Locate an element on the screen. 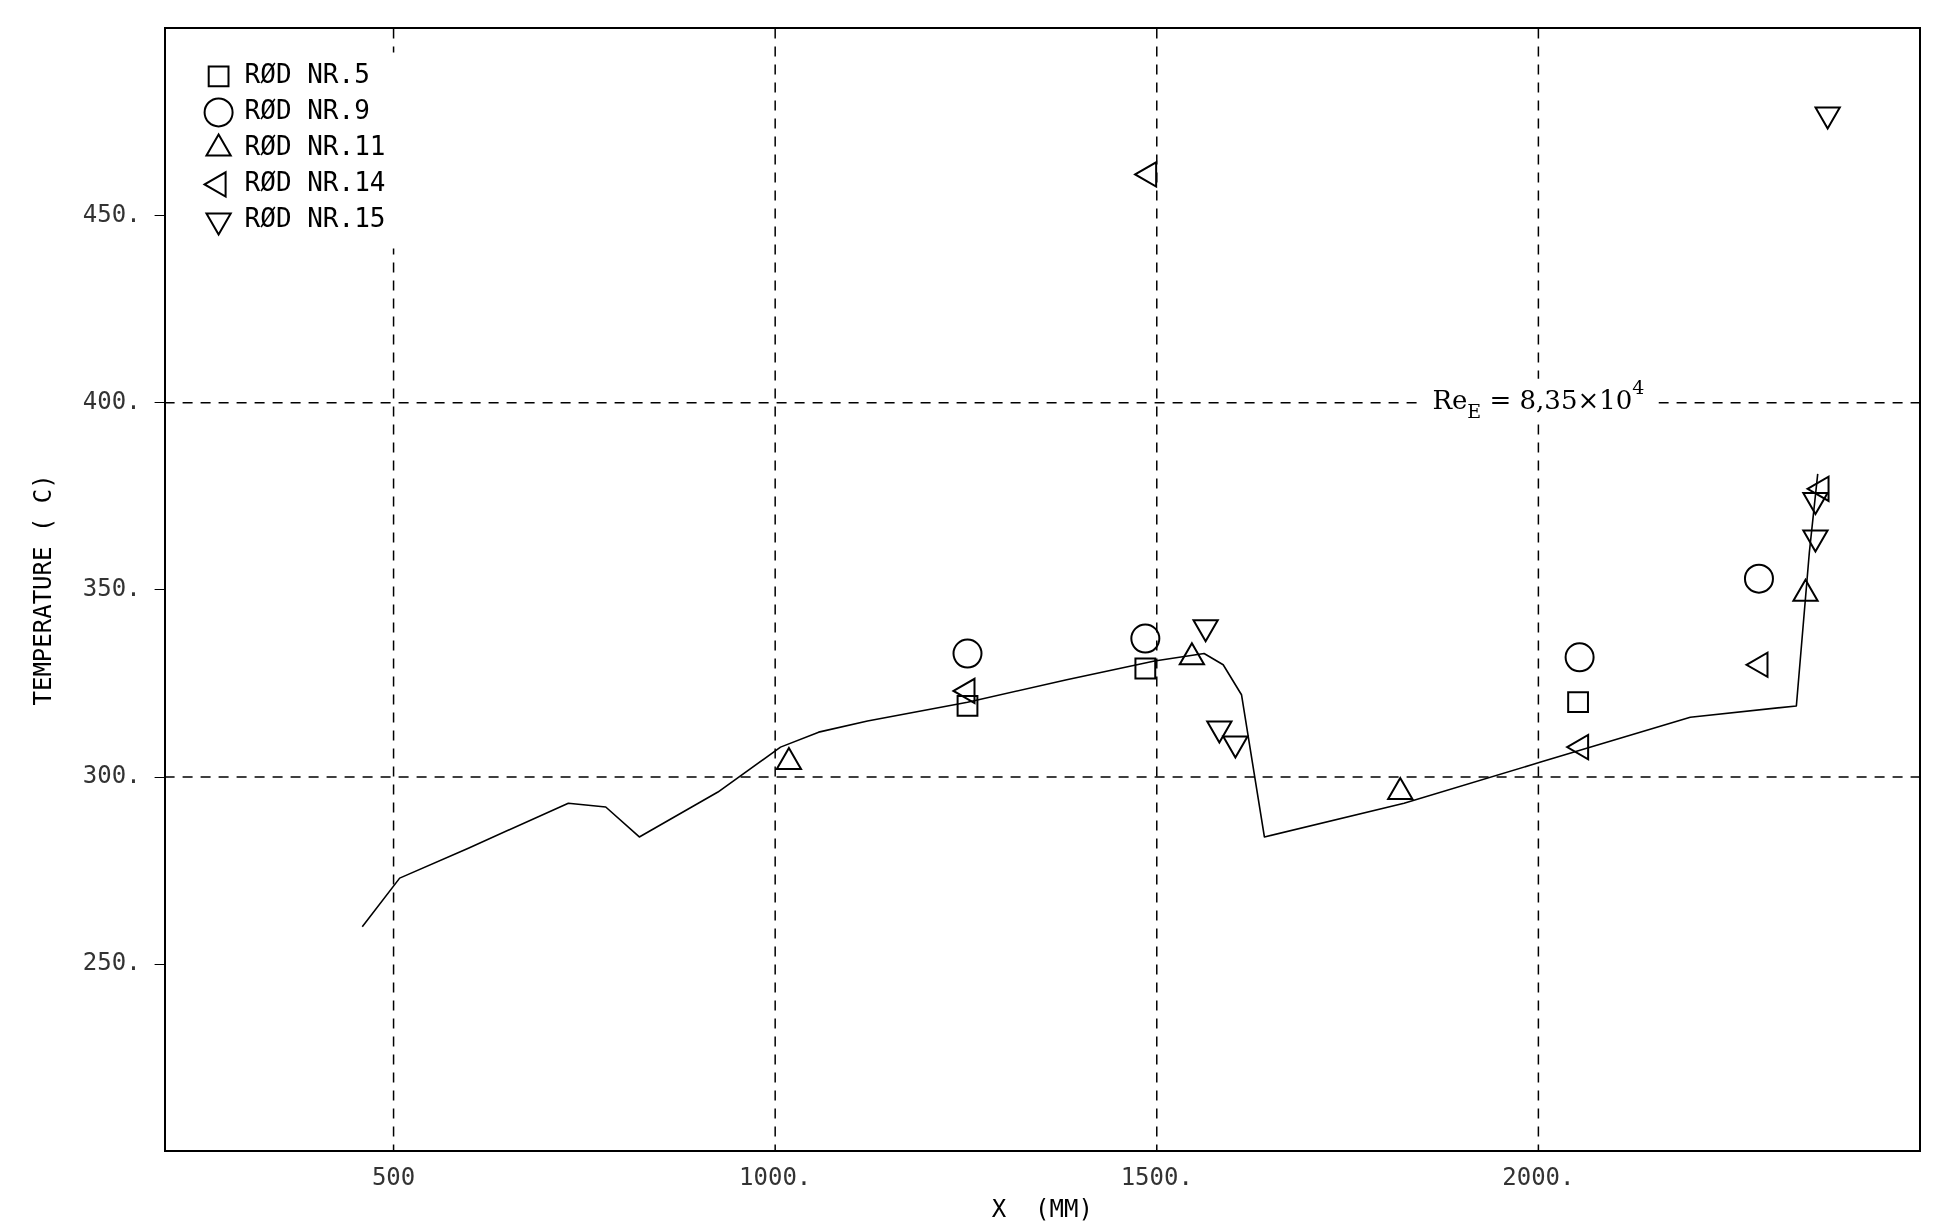  x-tick-label: 2000. is located at coordinates (1538, 1177).